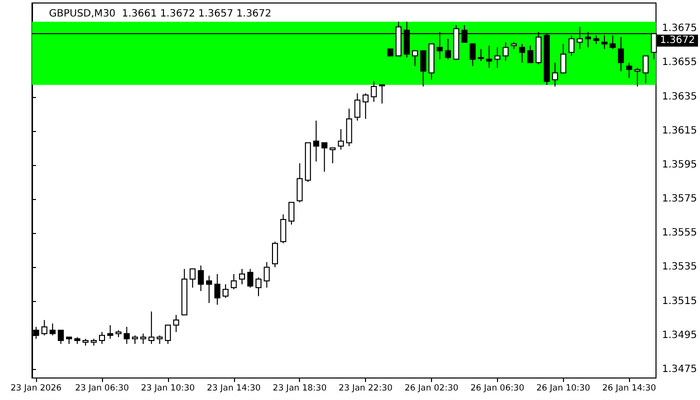  Describe the element at coordinates (680, 28) in the screenshot. I see `y-tick-label: 1.3675` at that location.